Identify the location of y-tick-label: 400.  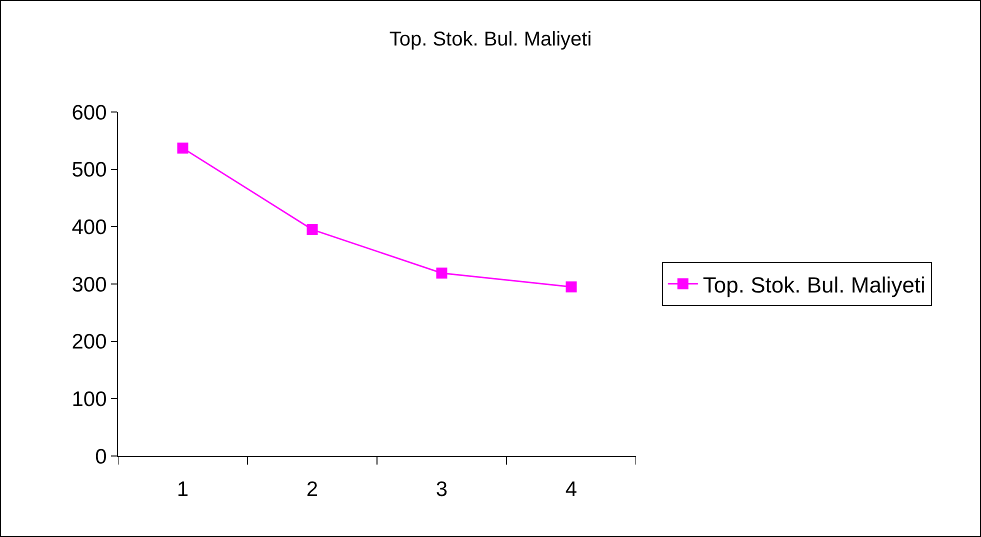
(89, 228).